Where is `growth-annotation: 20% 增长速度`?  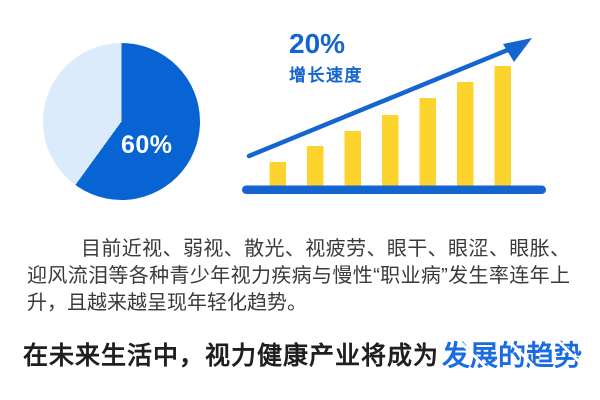
growth-annotation: 20% 增长速度 is located at coordinates (326, 57).